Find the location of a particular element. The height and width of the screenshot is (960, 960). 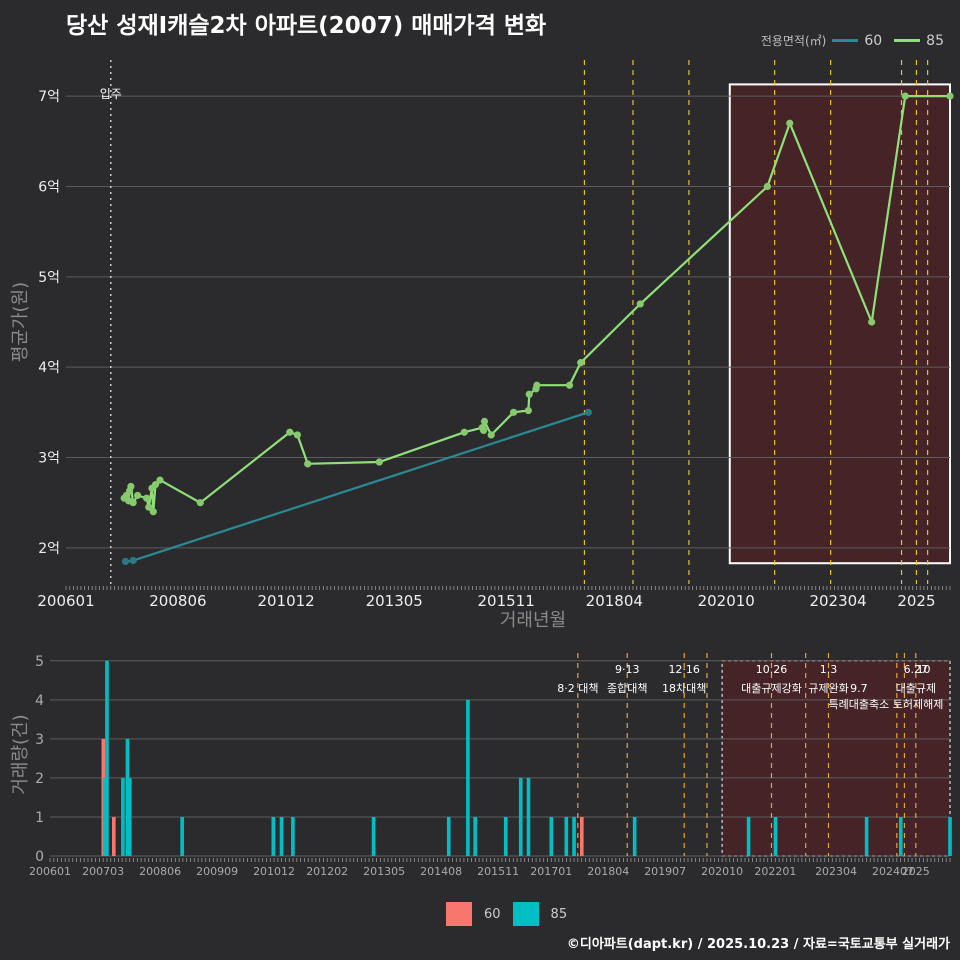

policy-annotation: 대출규제강화 is located at coordinates (771, 688).